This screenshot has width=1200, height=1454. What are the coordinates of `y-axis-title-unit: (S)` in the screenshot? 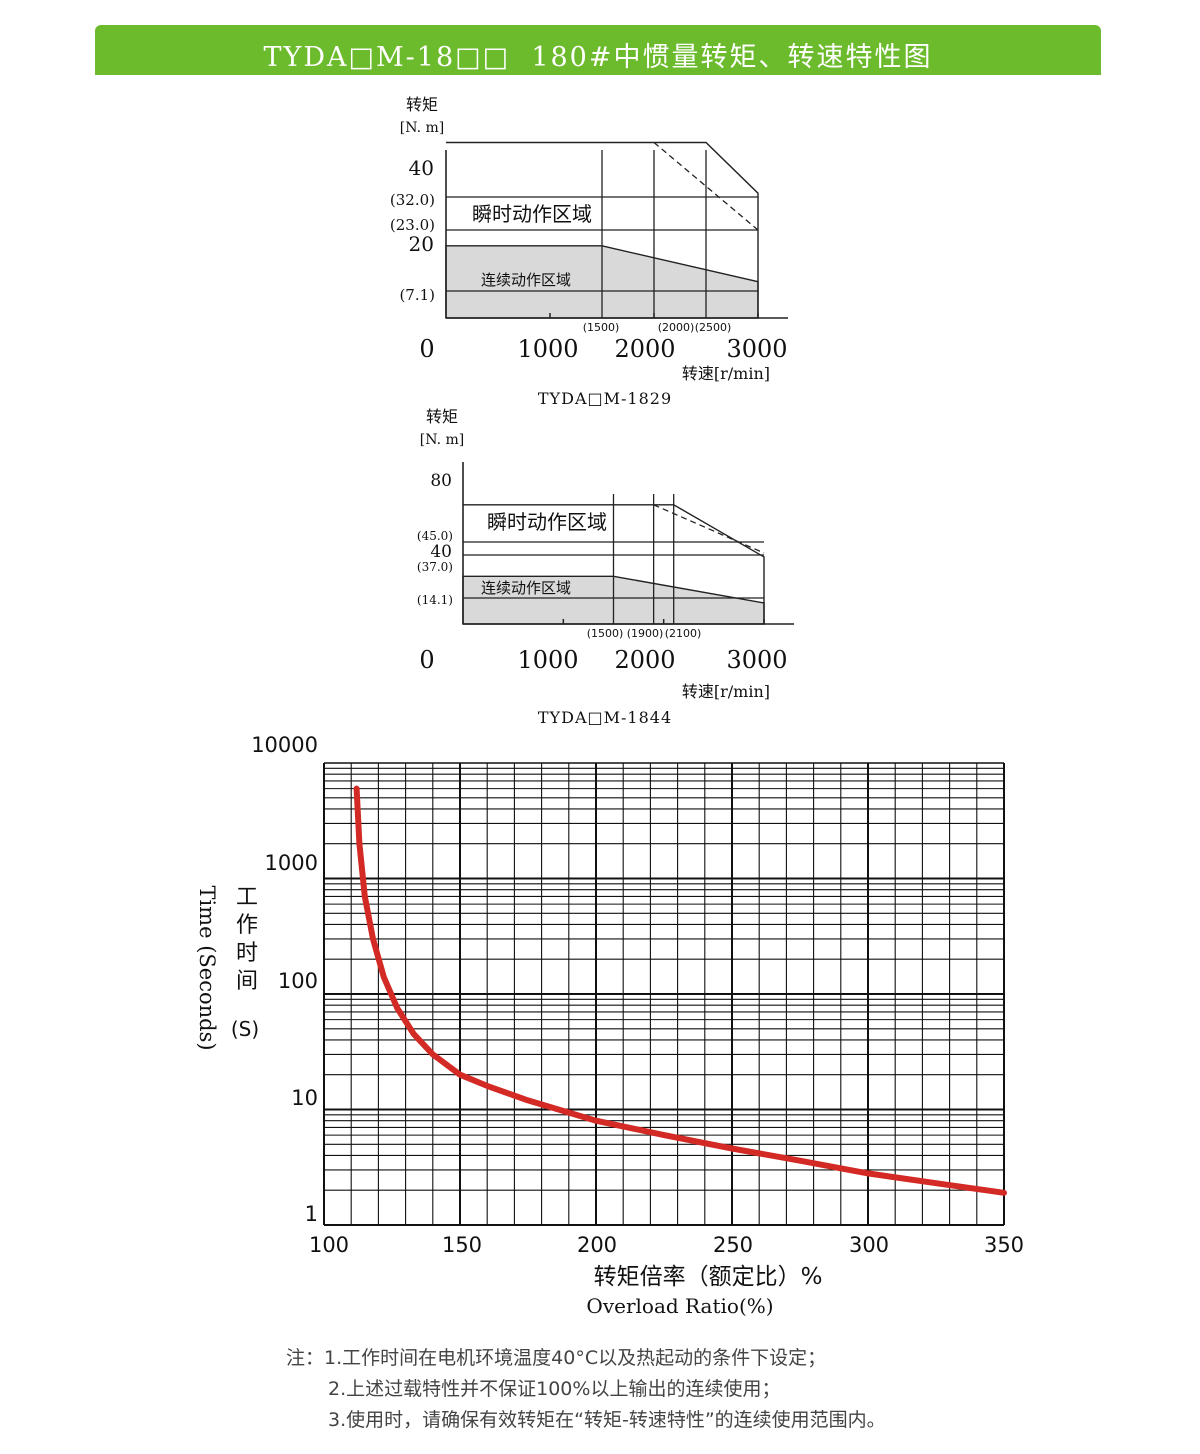 It's located at (245, 1029).